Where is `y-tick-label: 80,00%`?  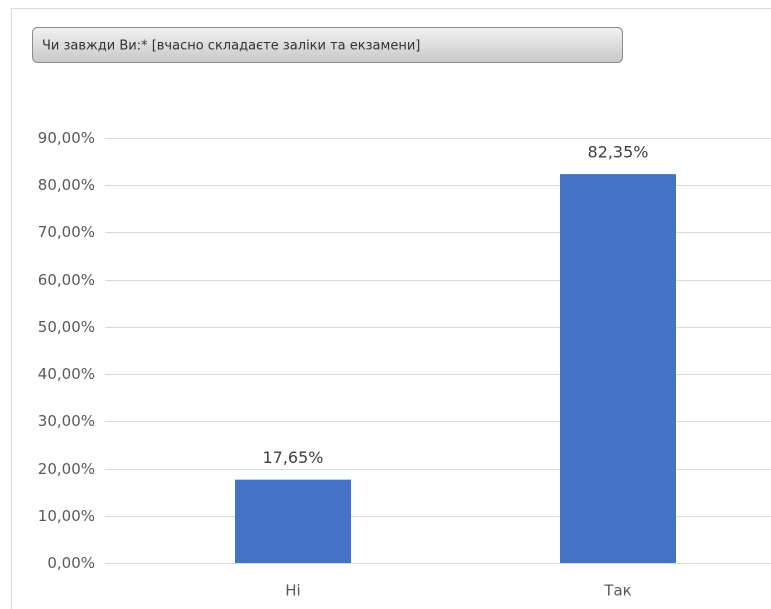 y-tick-label: 80,00% is located at coordinates (66, 185).